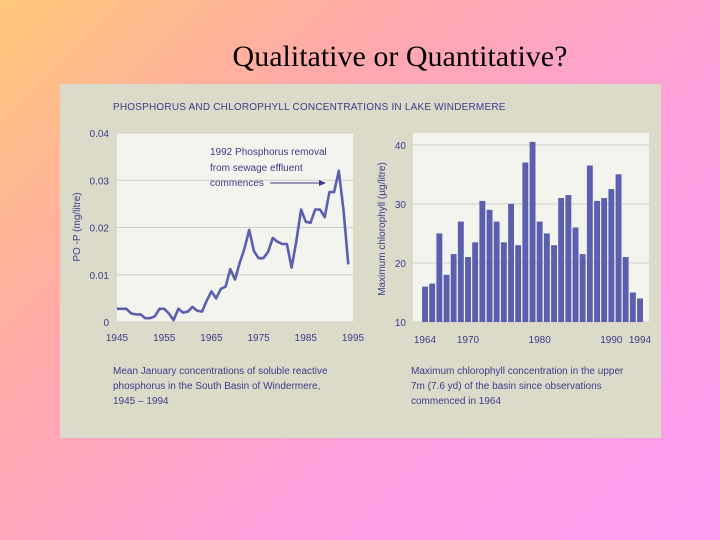  I want to click on phosphorus-y-ticks: 0 0.01 0.02 0.03 0.04, so click(100, 229).